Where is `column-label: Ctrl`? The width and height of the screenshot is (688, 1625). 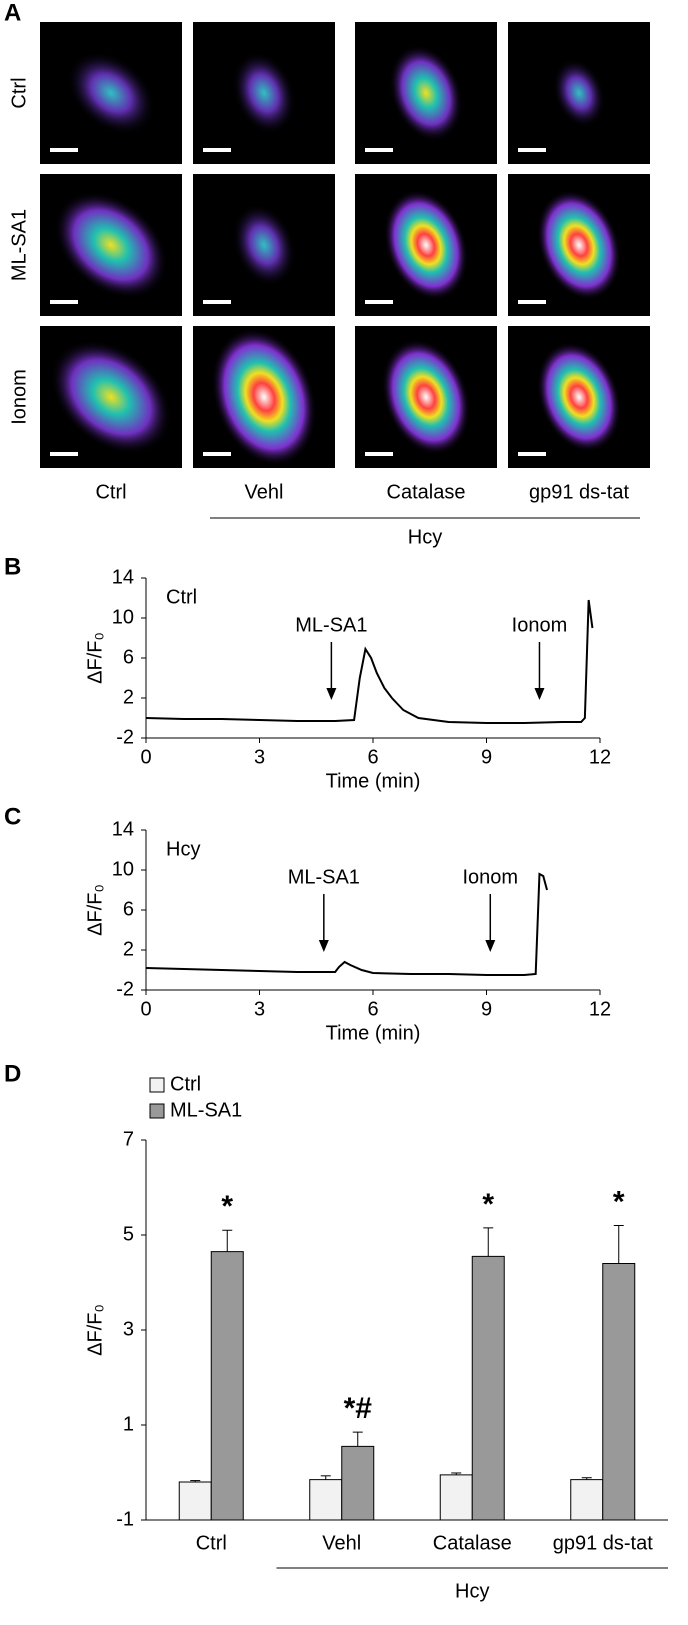
column-label: Ctrl is located at coordinates (110, 492).